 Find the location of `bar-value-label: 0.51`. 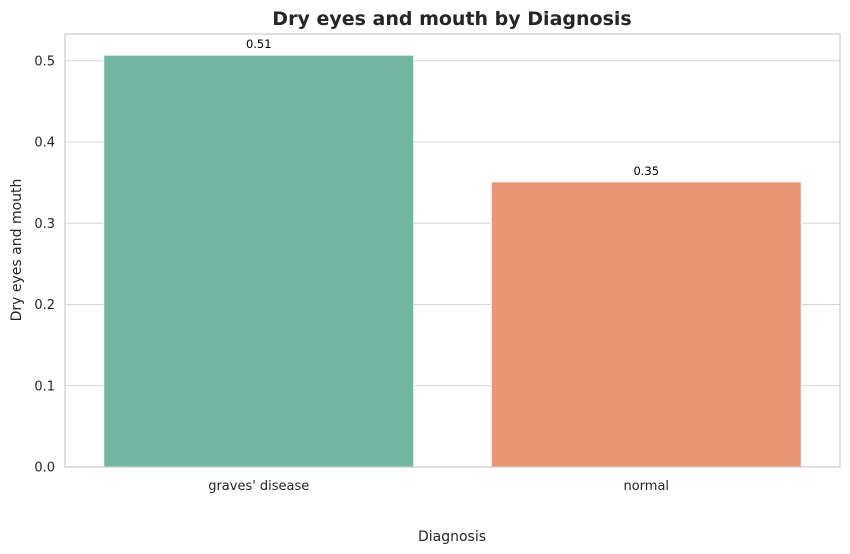

bar-value-label: 0.51 is located at coordinates (259, 44).